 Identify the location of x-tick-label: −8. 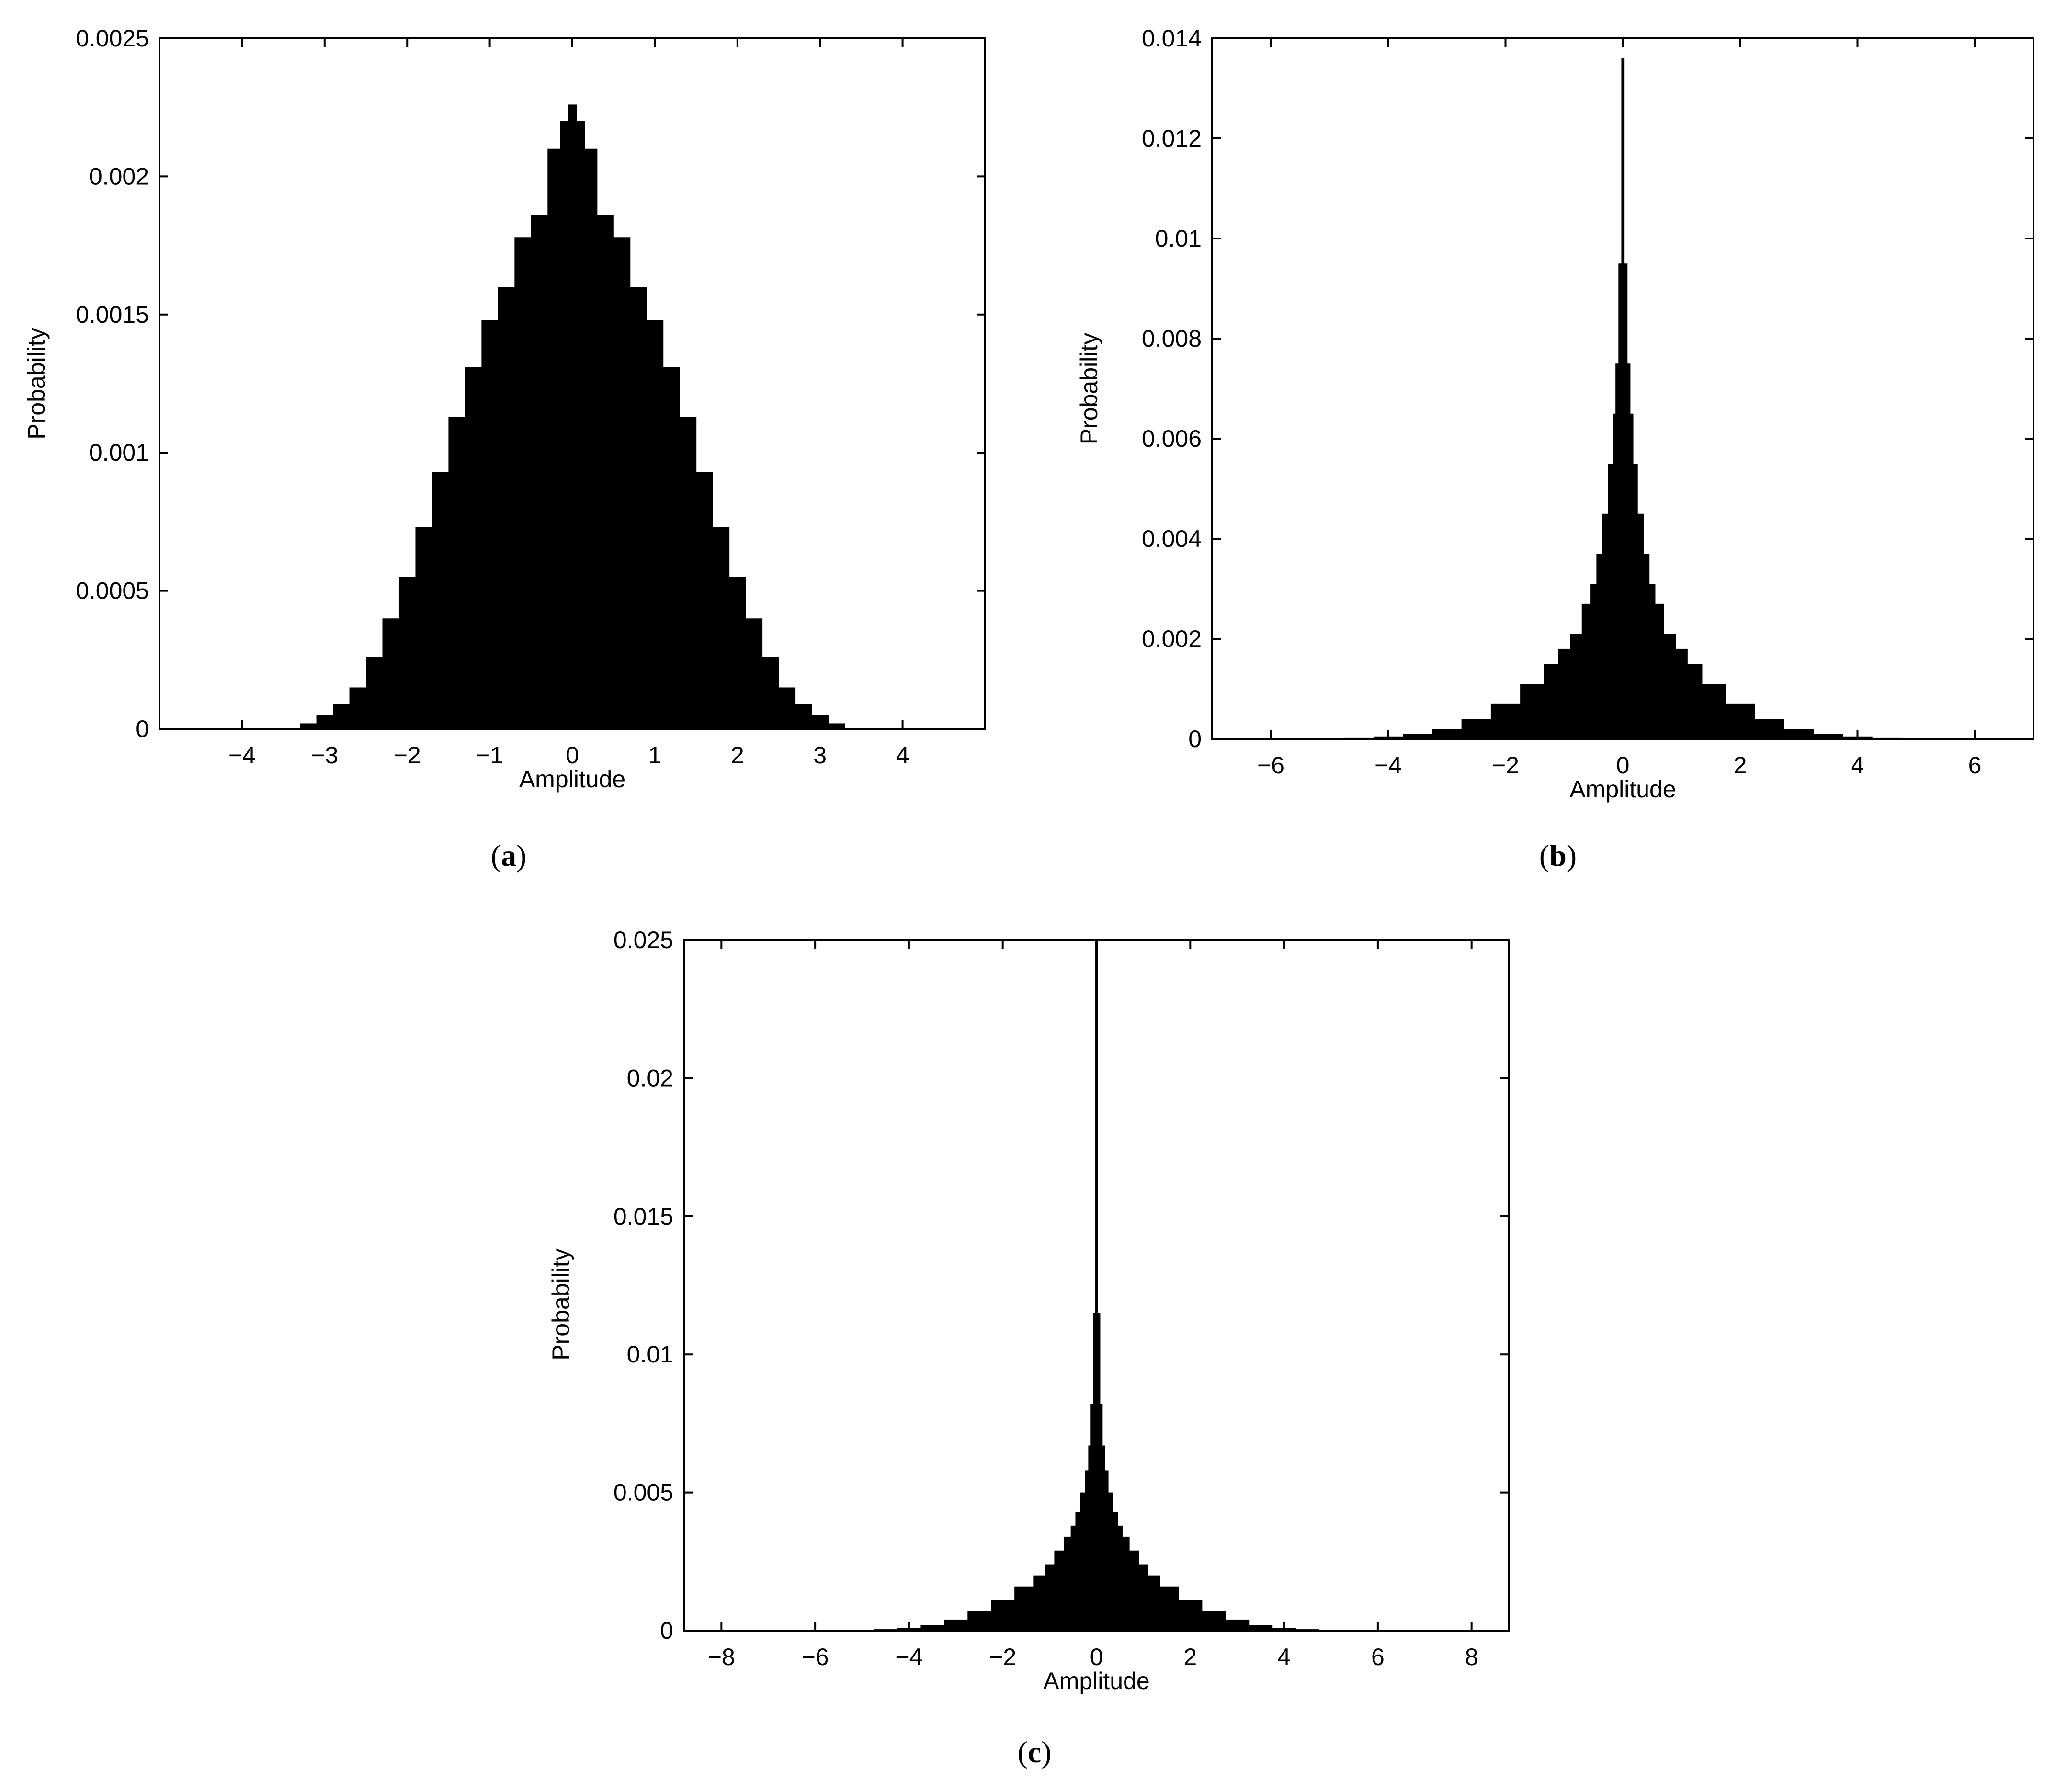
(721, 1657).